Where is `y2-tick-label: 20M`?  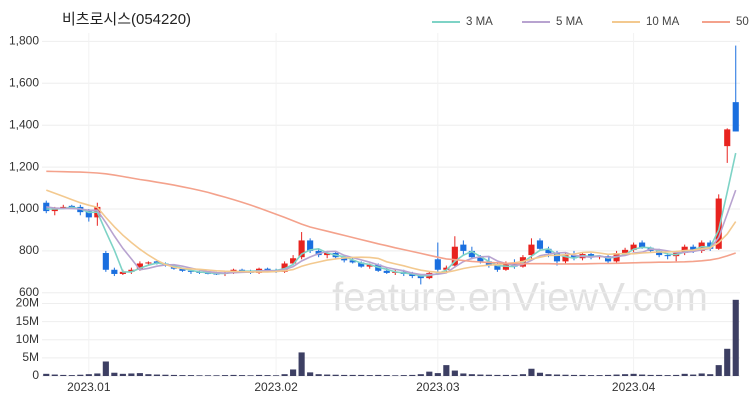
y2-tick-label: 20M is located at coordinates (27, 303).